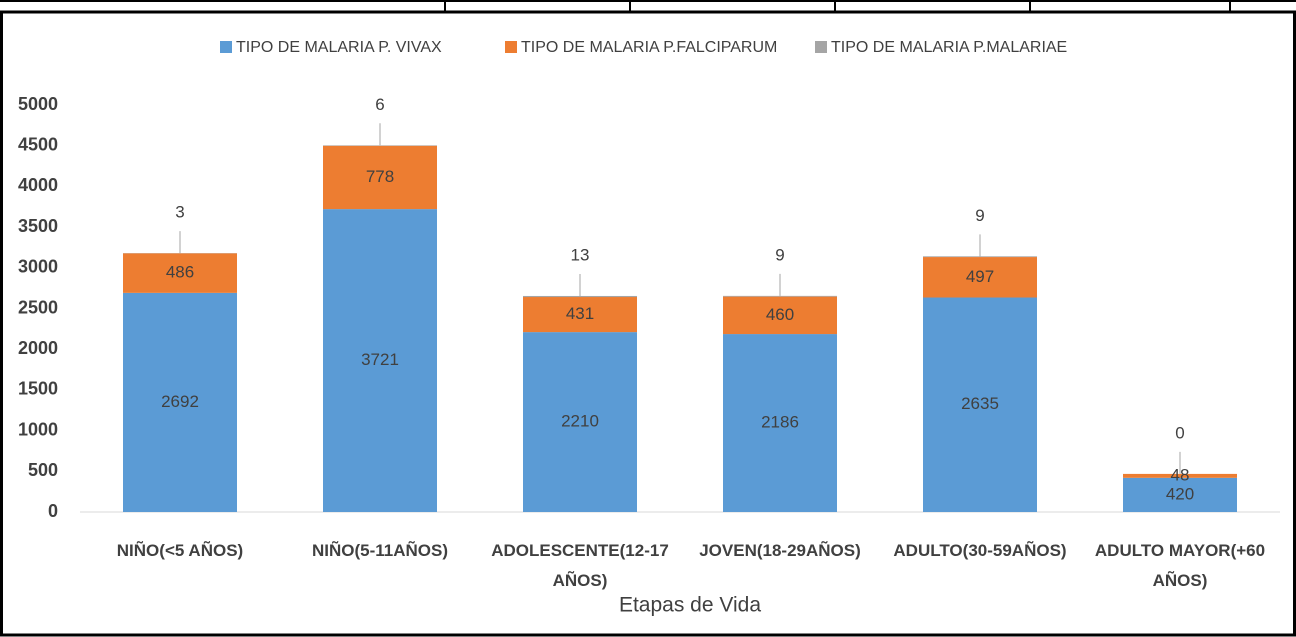 The width and height of the screenshot is (1296, 637). Describe the element at coordinates (179, 212) in the screenshot. I see `data-label: 3` at that location.